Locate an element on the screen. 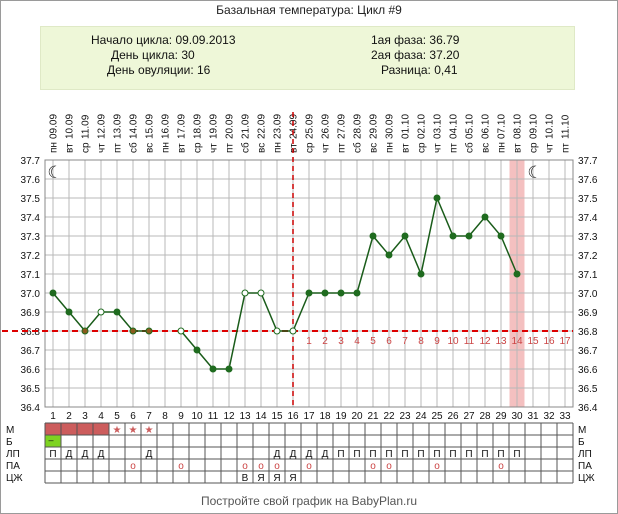 This screenshot has height=514, width=618. day-number-label: 6 is located at coordinates (133, 416).